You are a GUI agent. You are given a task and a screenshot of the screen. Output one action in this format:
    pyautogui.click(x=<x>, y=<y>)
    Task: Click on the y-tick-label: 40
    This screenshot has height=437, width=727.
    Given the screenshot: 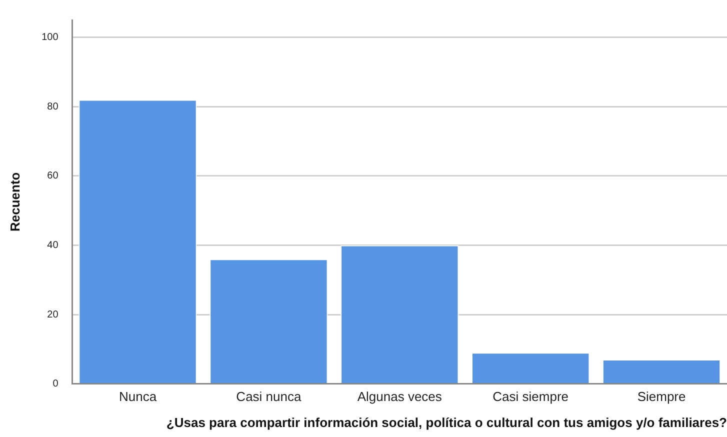 What is the action you would take?
    pyautogui.click(x=53, y=245)
    